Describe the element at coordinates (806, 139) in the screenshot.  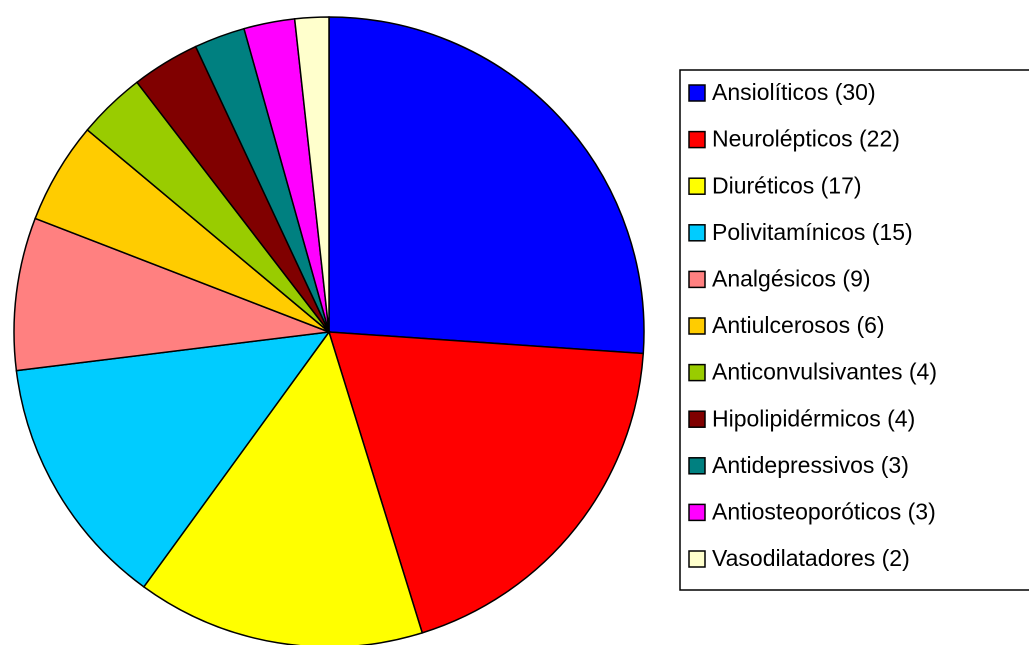
I see `legend-label: Neurolépticos (22)` at that location.